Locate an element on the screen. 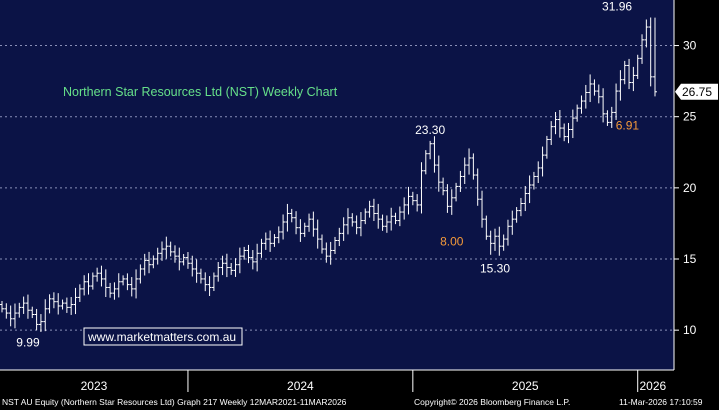 This screenshot has height=410, width=719. watermark-link: www.marketmatters.com.au is located at coordinates (161, 337).